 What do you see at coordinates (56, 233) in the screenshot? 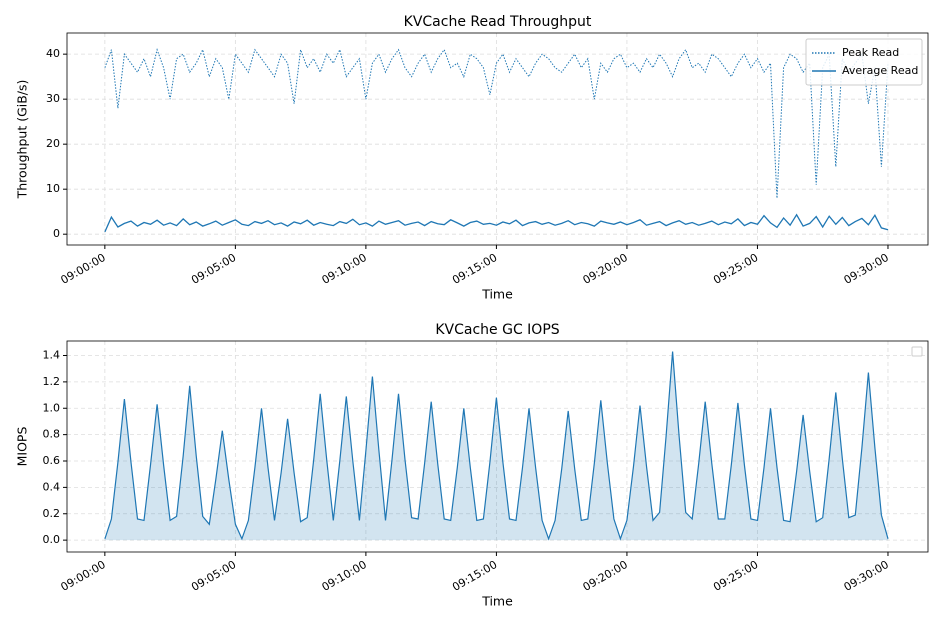
I see `y-tick-label: 0` at bounding box center [56, 233].